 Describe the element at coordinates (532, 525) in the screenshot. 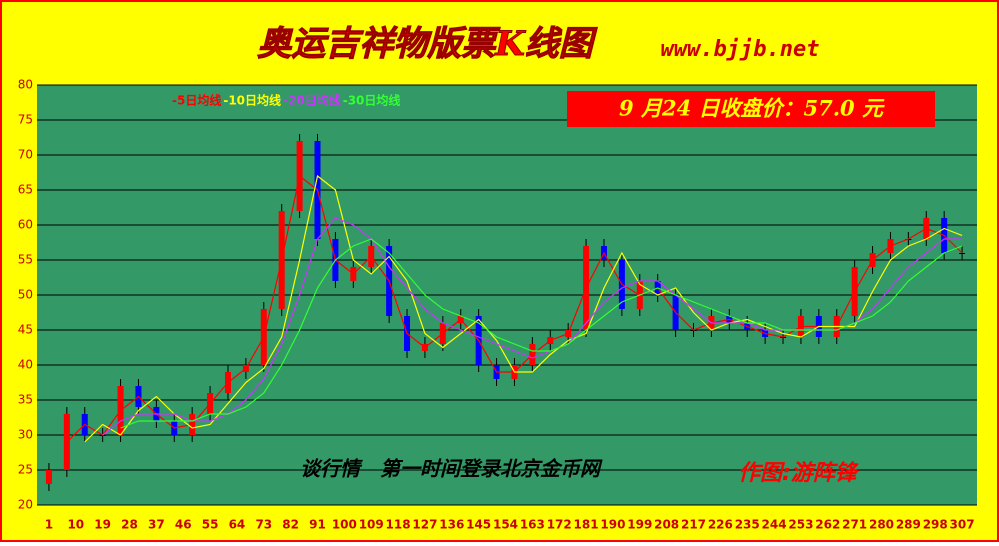

I see `x-tick-label: 163` at that location.